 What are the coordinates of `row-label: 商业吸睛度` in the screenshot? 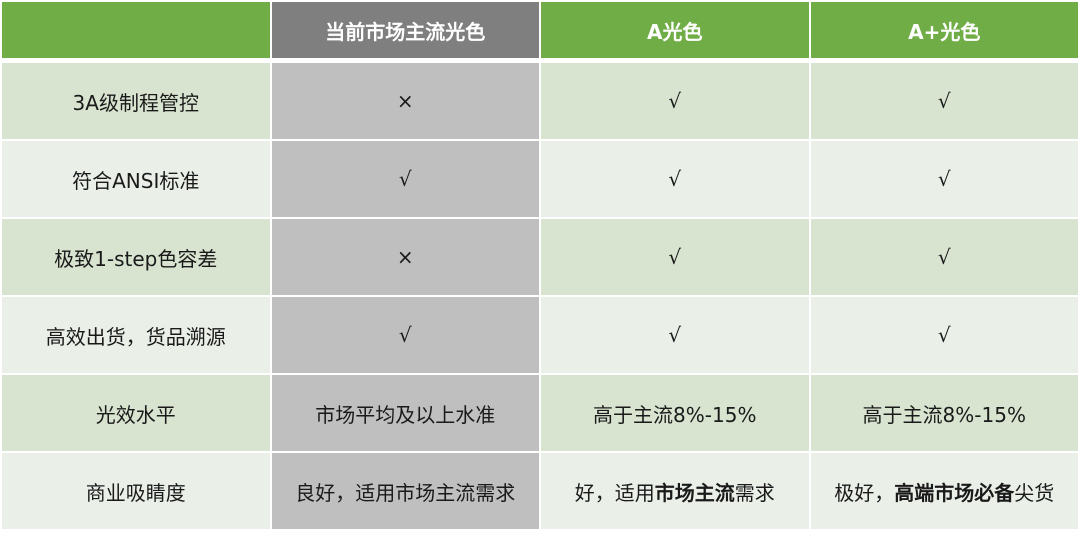 It's located at (136, 491).